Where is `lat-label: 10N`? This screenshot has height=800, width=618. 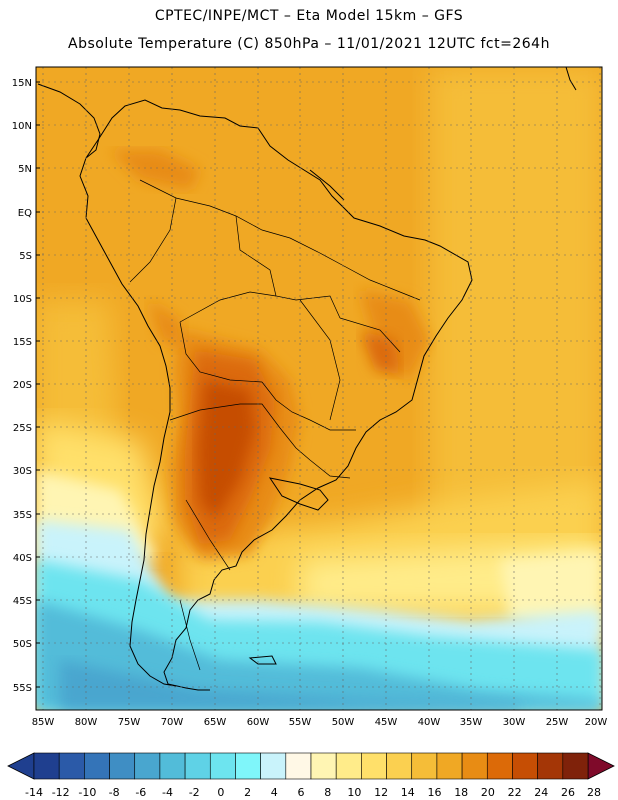 lat-label: 10N is located at coordinates (22, 126).